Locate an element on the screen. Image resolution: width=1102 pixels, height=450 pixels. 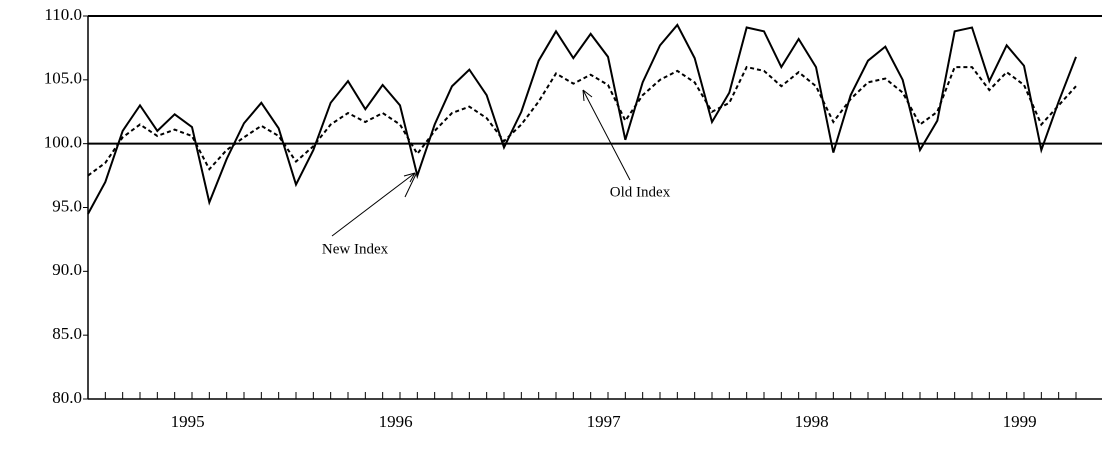
y-tick-label: 110.0 is located at coordinates (63, 14).